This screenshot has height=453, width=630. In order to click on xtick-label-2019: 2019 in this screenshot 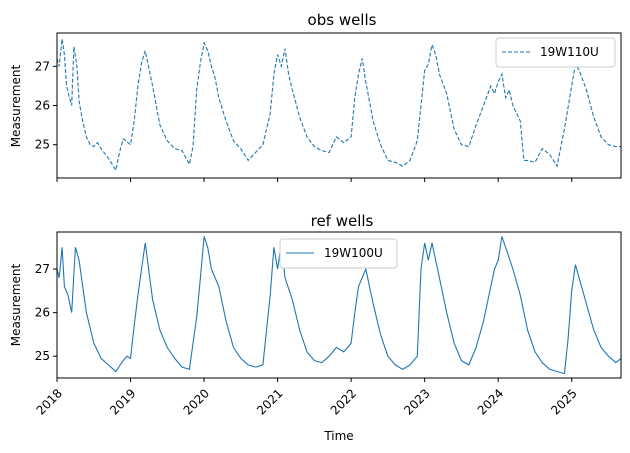, I will do `click(122, 401)`.